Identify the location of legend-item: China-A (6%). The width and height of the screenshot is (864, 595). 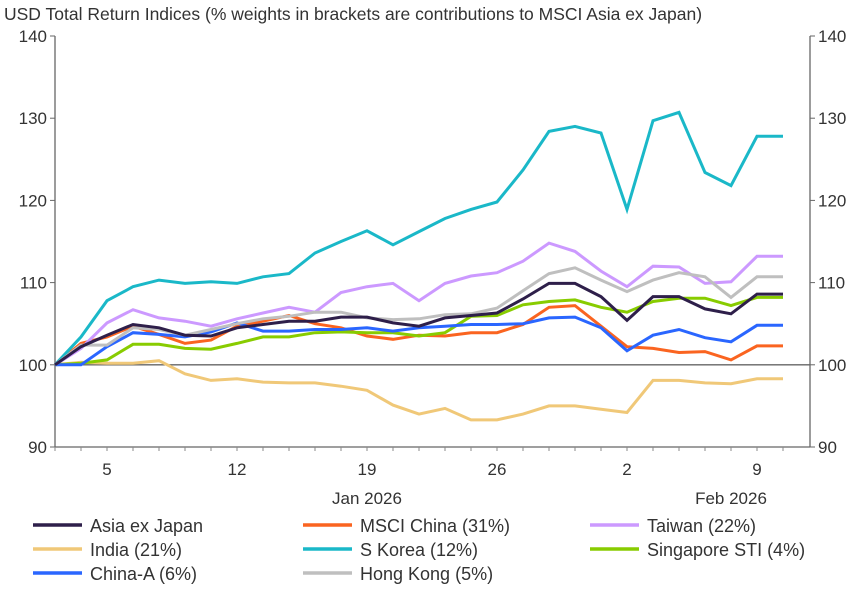
(115, 574).